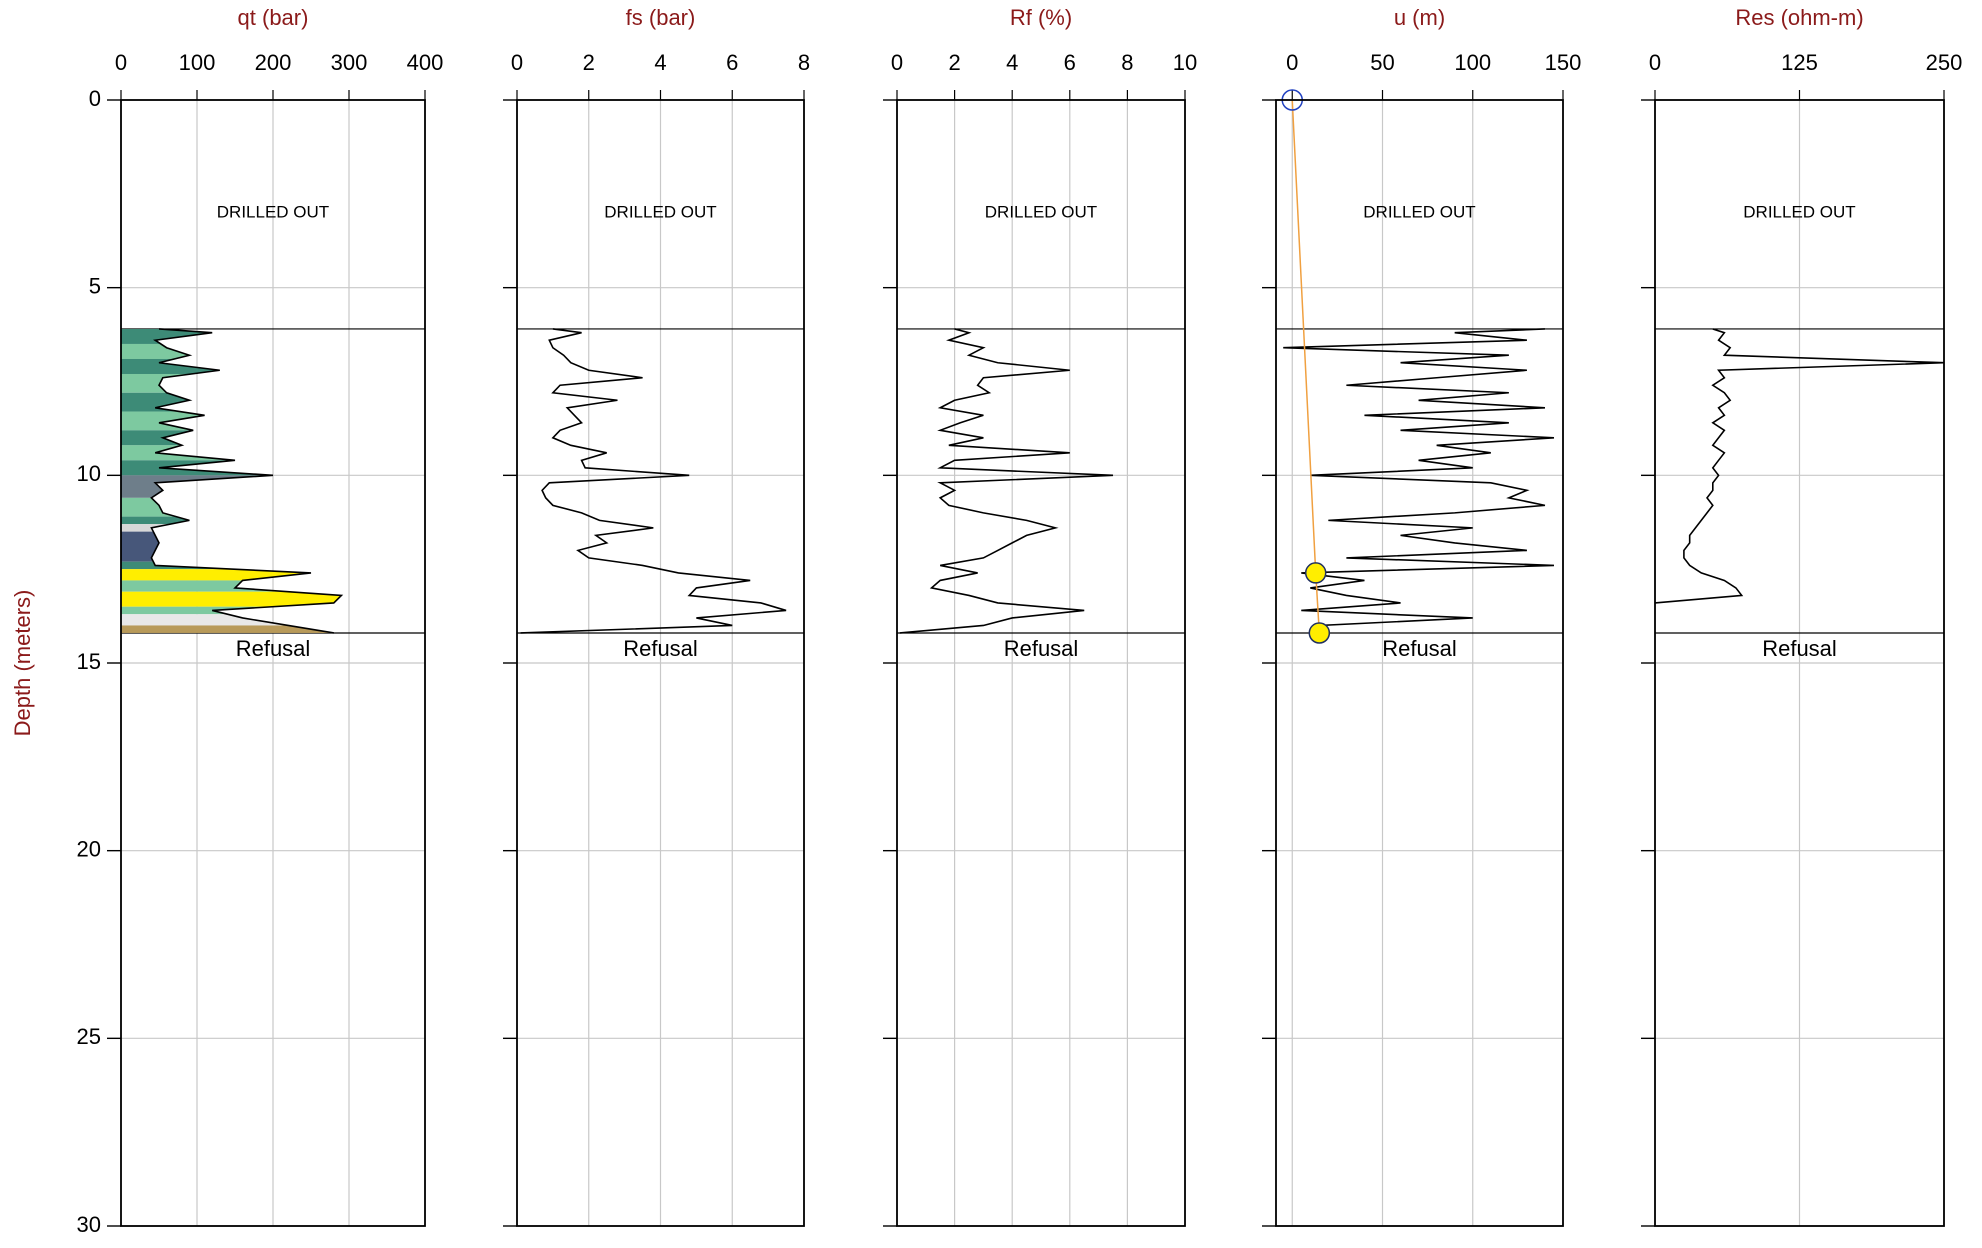 The image size is (1982, 1248). Describe the element at coordinates (89, 661) in the screenshot. I see `y-tick-label: 15` at that location.